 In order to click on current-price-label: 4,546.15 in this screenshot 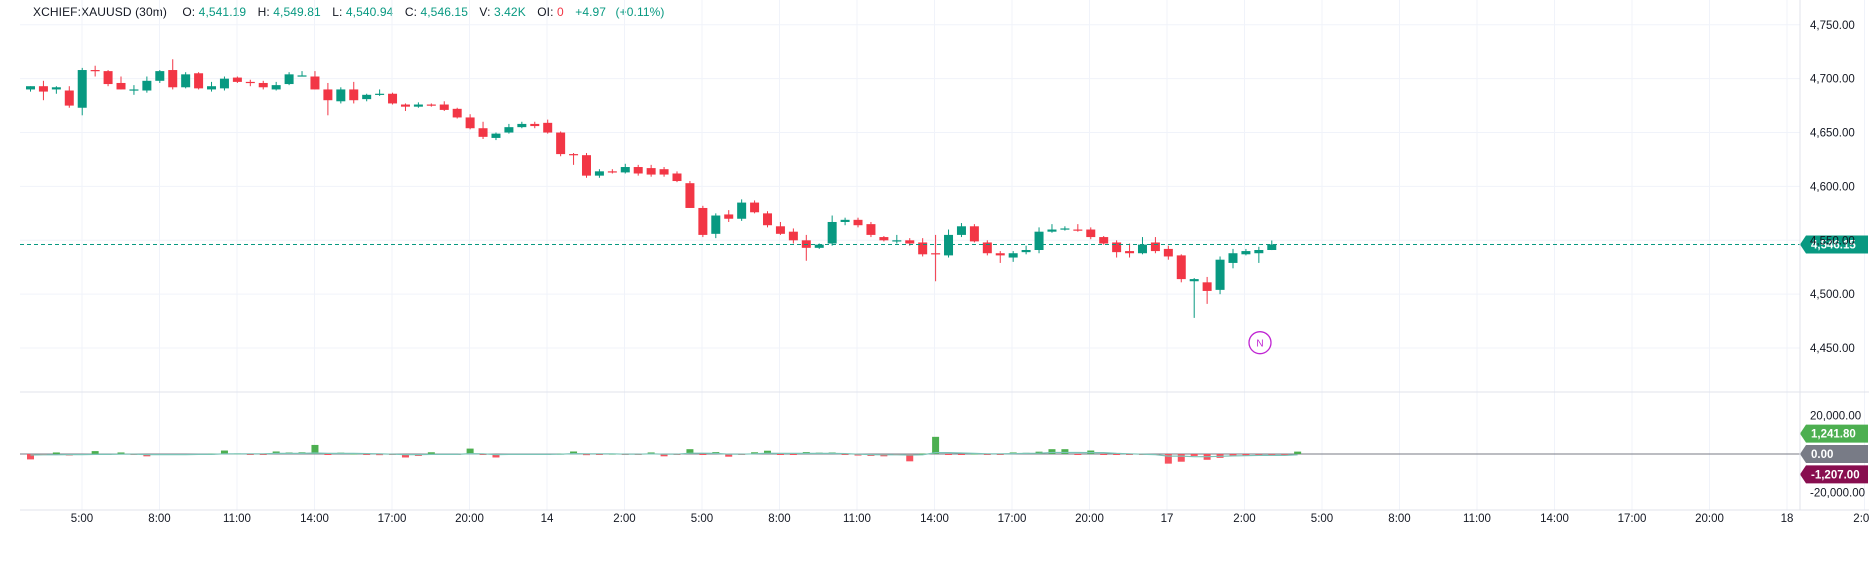, I will do `click(1833, 245)`.